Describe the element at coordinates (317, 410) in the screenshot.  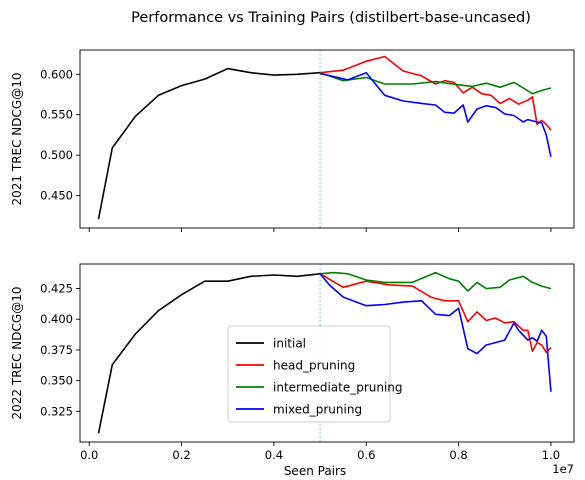
I see `legend-label: mixed_pruning` at that location.